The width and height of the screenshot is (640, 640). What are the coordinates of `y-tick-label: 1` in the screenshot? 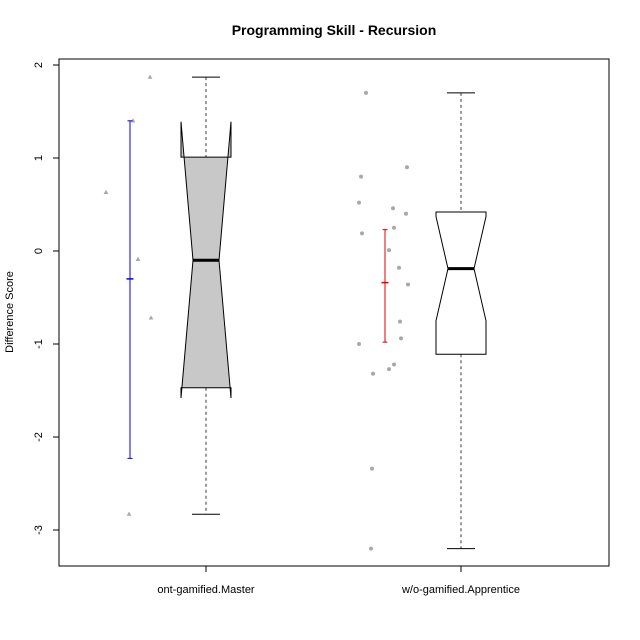 It's located at (39, 158).